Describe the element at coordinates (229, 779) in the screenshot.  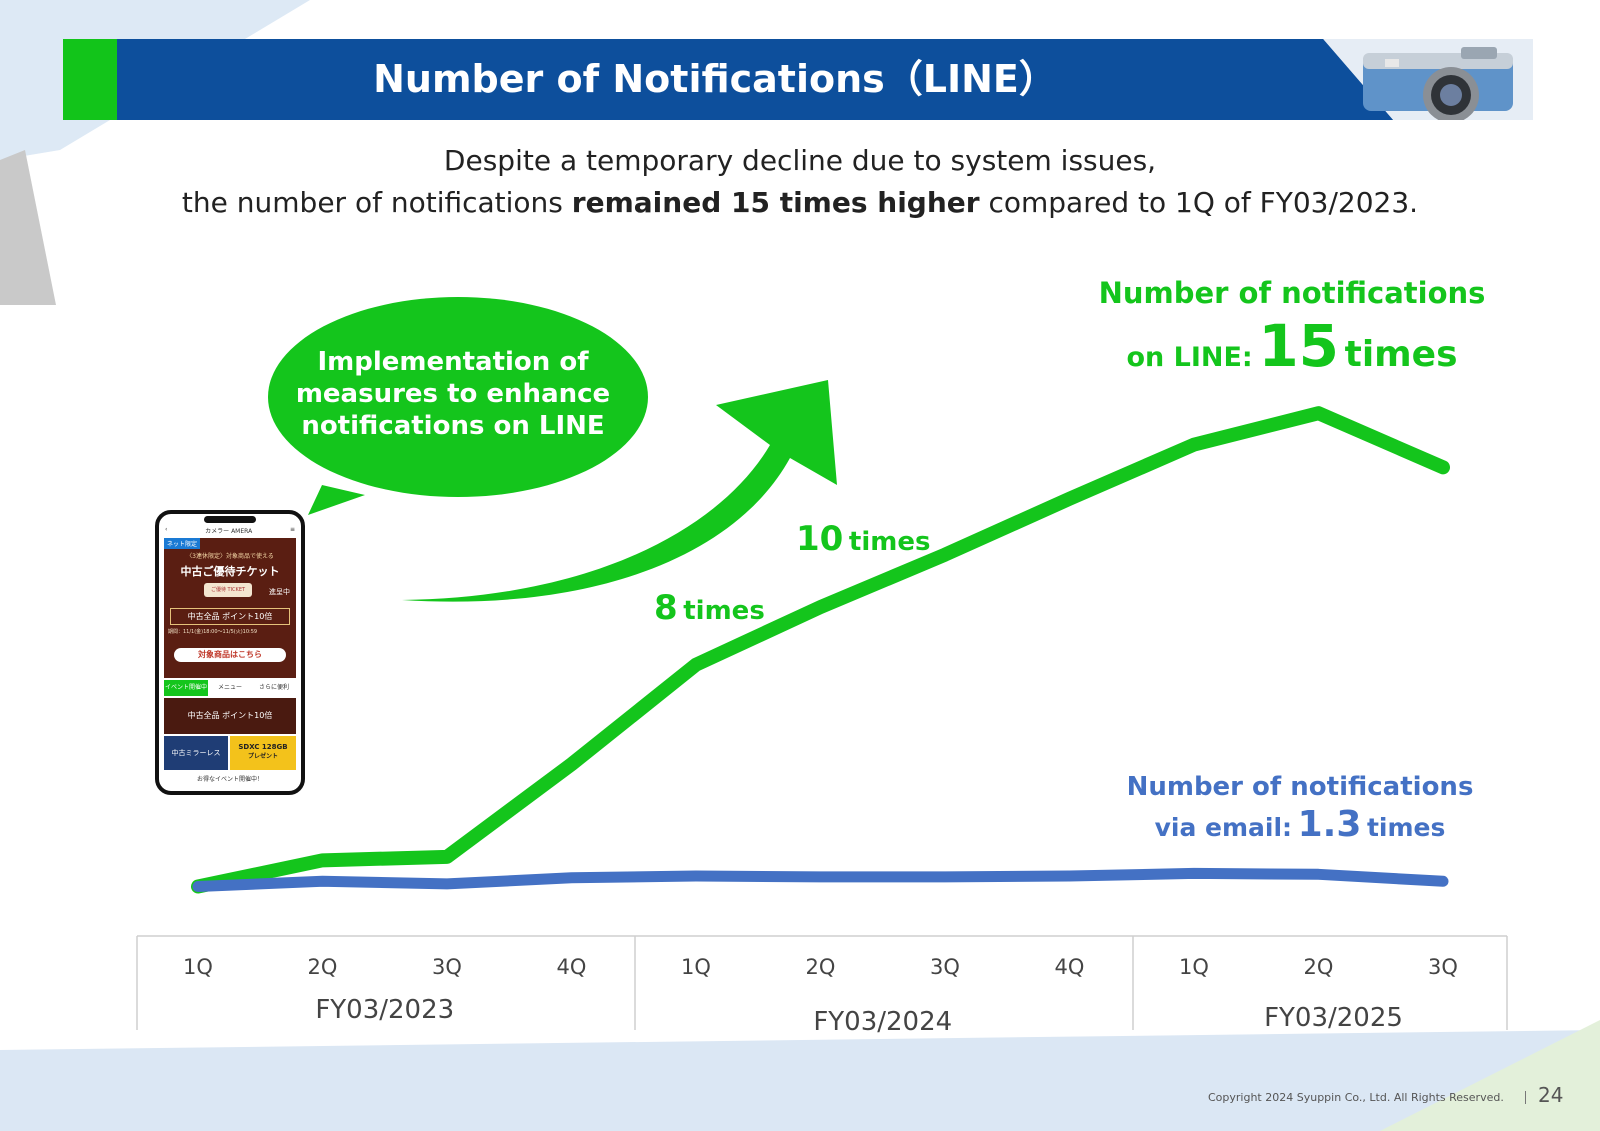
I see `phone-footer: お得なイベント開催中！` at that location.